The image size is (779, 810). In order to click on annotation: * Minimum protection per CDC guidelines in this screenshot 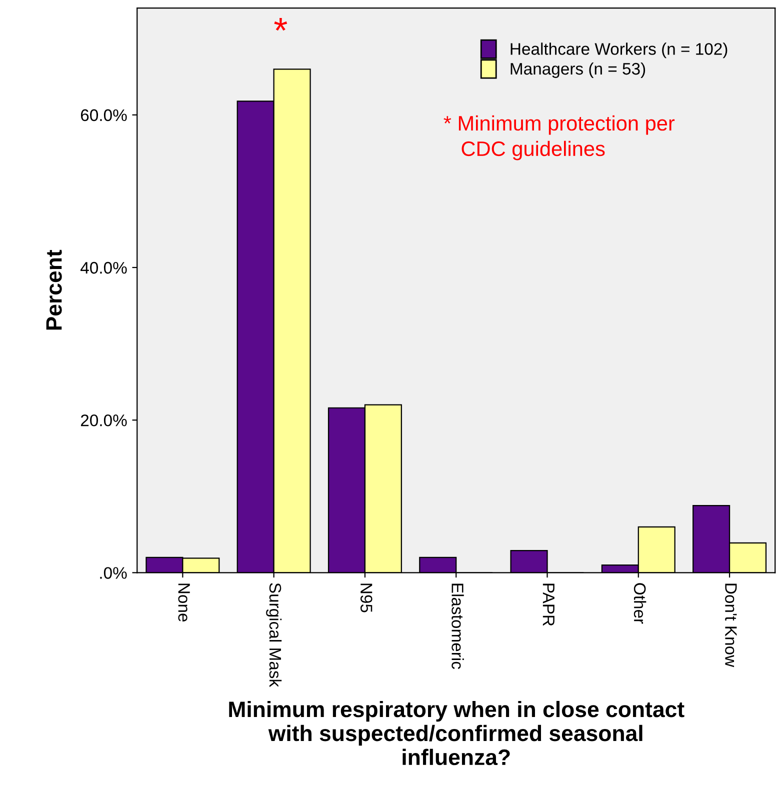, I will do `click(559, 137)`.